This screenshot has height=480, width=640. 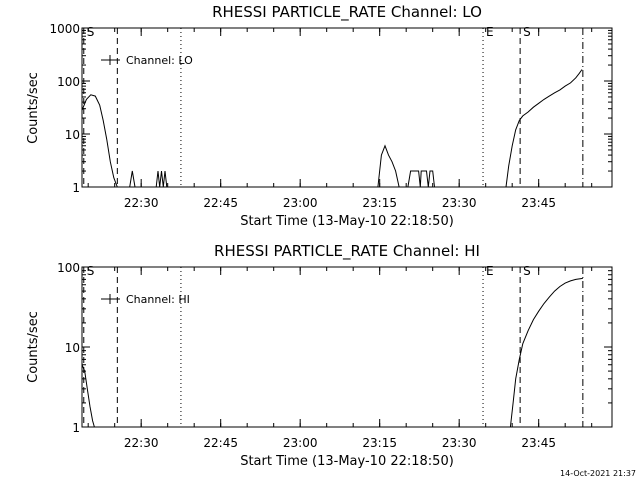 What do you see at coordinates (158, 299) in the screenshot?
I see `legend-label-hi: Channel: HI` at bounding box center [158, 299].